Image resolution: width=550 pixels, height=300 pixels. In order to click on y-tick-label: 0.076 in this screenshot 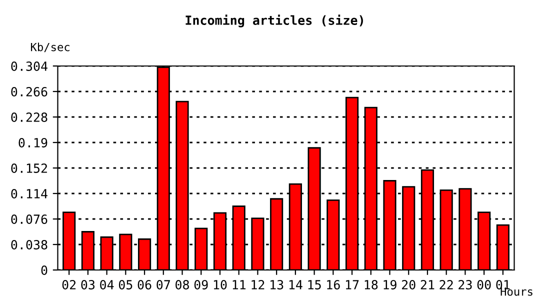, I will do `click(29, 219)`.